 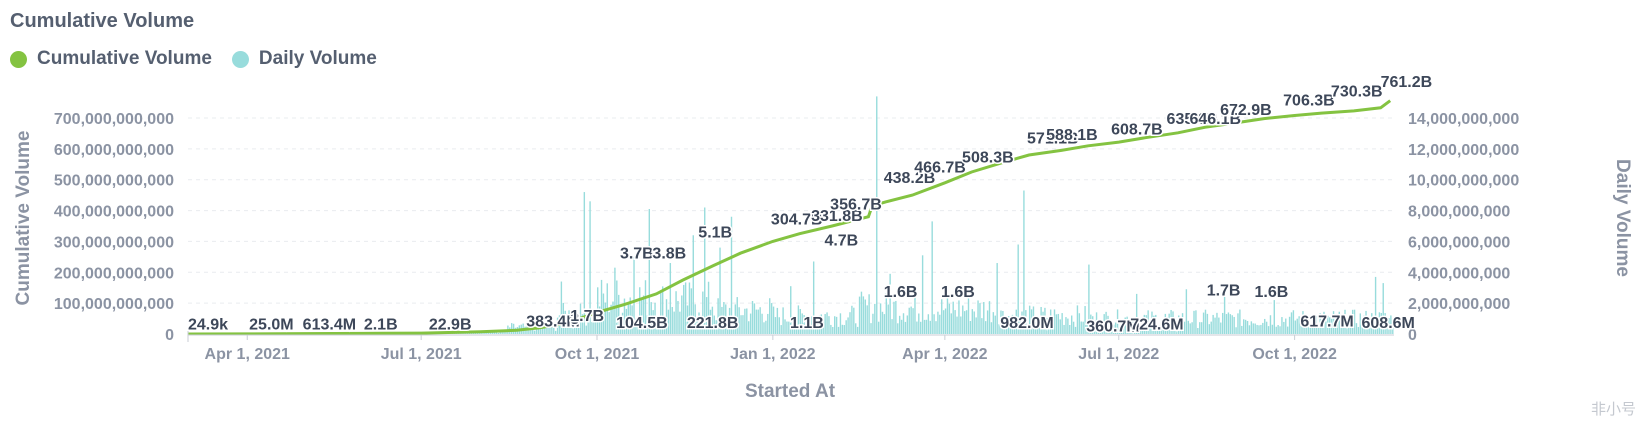 I want to click on data-label: 3.8B, so click(x=669, y=253).